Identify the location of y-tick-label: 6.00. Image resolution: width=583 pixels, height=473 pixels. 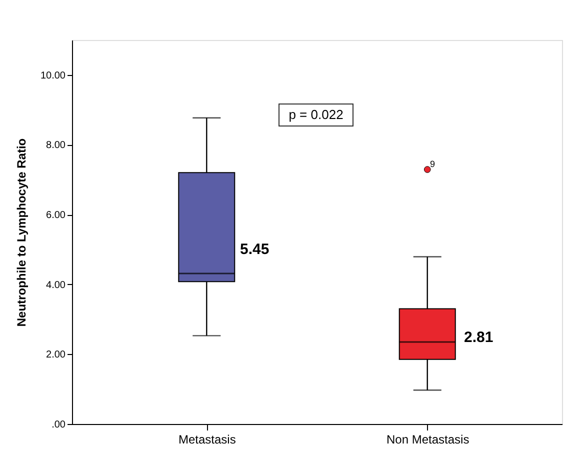
(56, 216).